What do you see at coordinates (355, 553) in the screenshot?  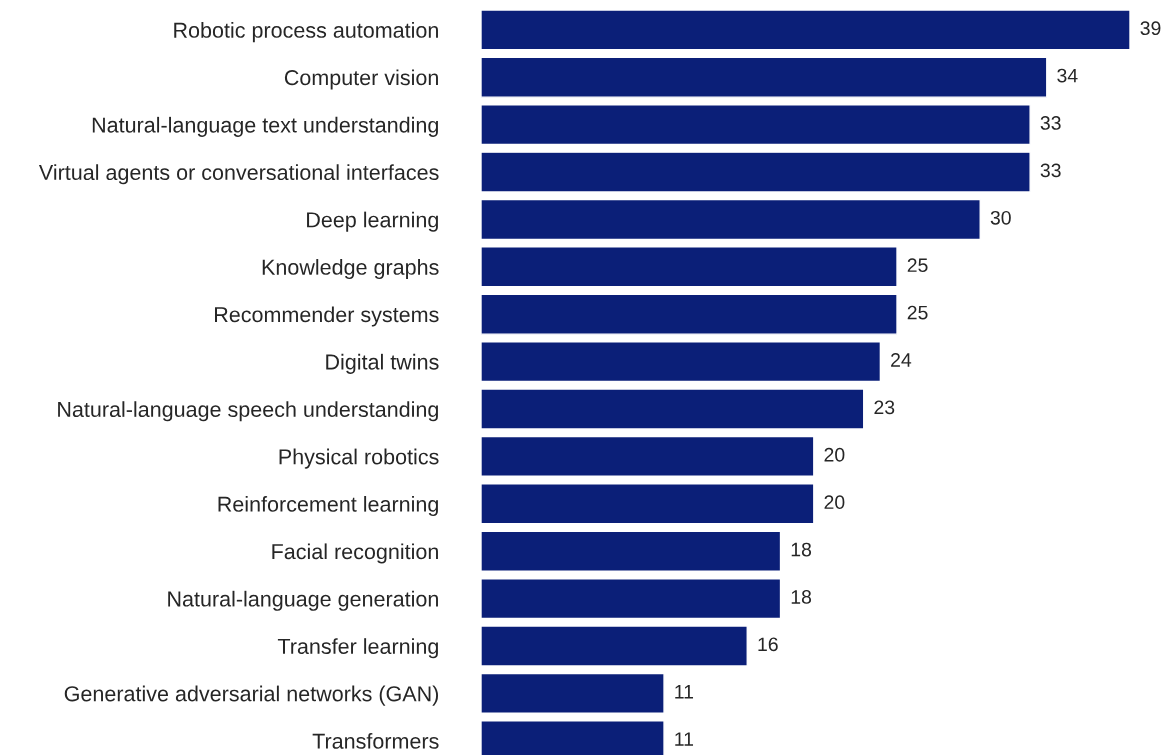 I see `y-tick-label: Facial recognition` at bounding box center [355, 553].